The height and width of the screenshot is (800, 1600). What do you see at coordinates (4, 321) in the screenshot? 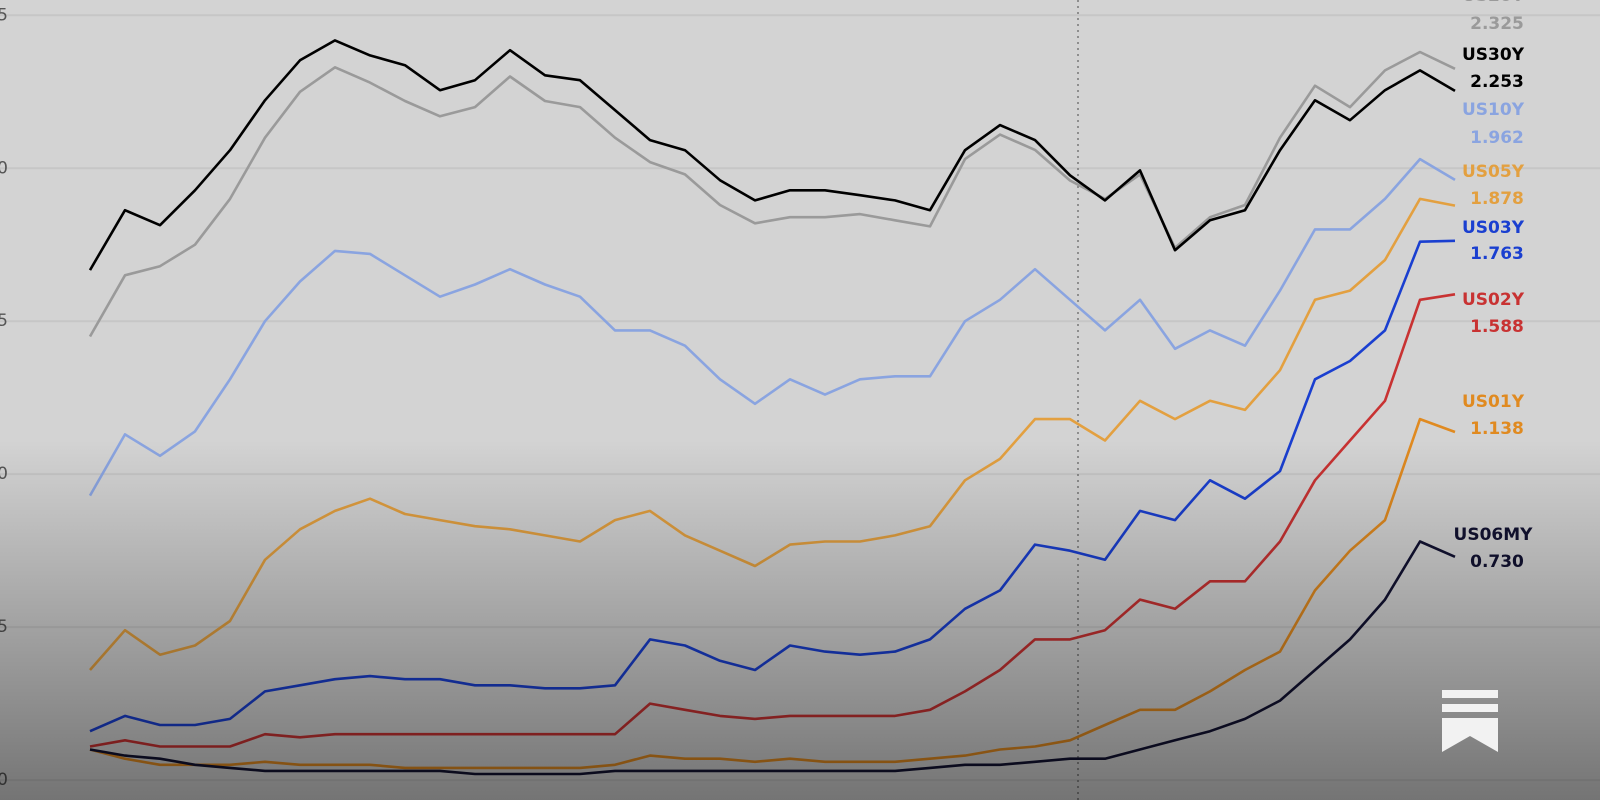
I see `y-tick-label: 1.5` at bounding box center [4, 321].